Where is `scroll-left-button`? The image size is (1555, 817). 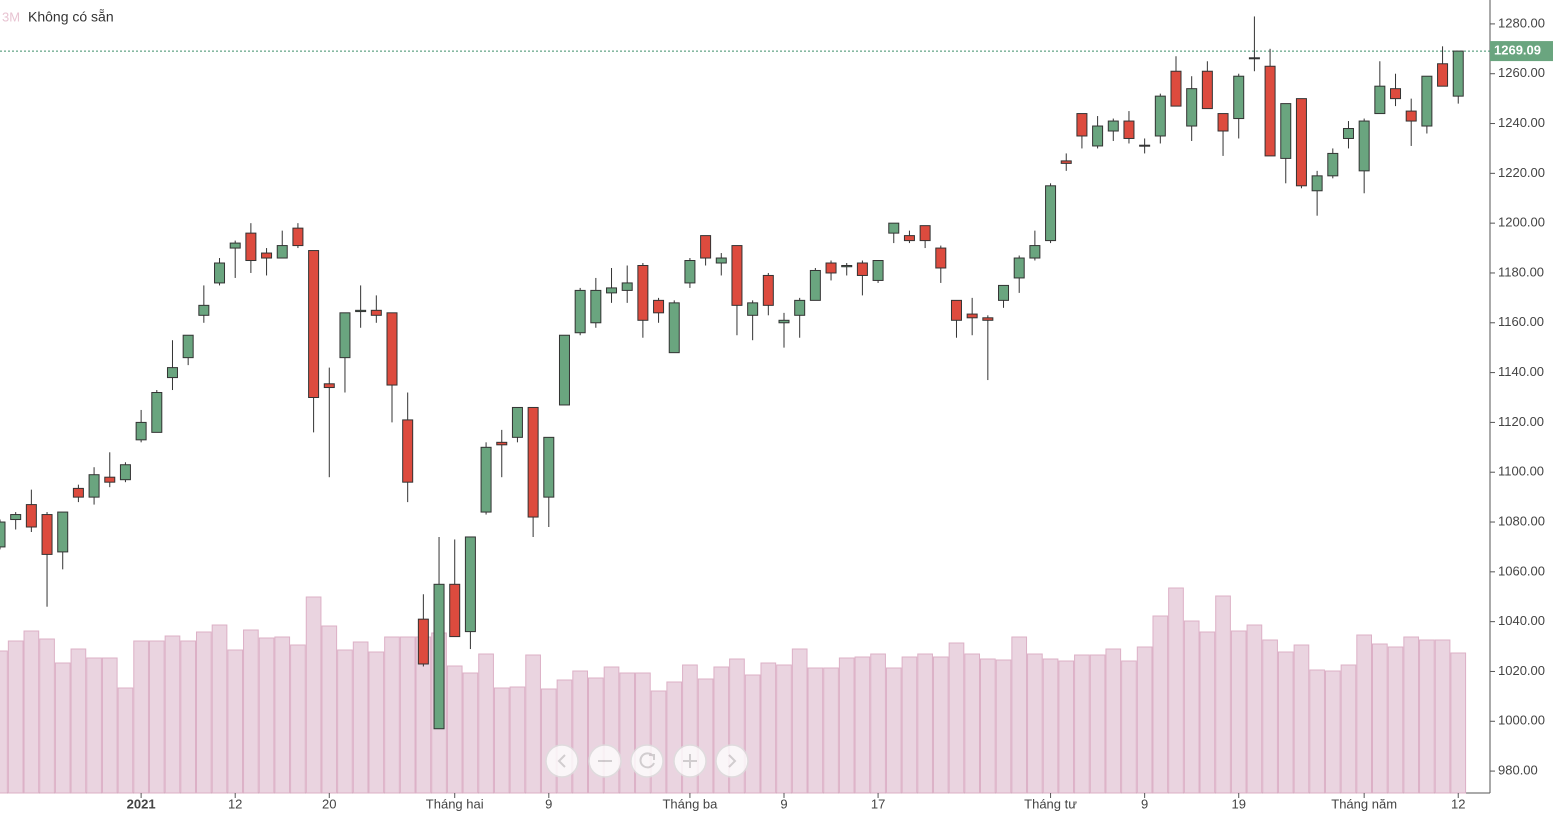 scroll-left-button is located at coordinates (562, 761).